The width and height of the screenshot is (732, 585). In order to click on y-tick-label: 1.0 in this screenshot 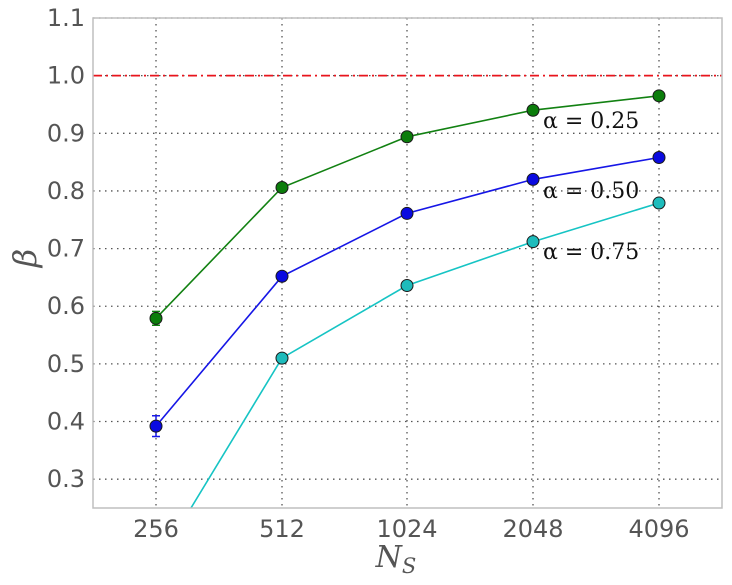, I will do `click(66, 76)`.